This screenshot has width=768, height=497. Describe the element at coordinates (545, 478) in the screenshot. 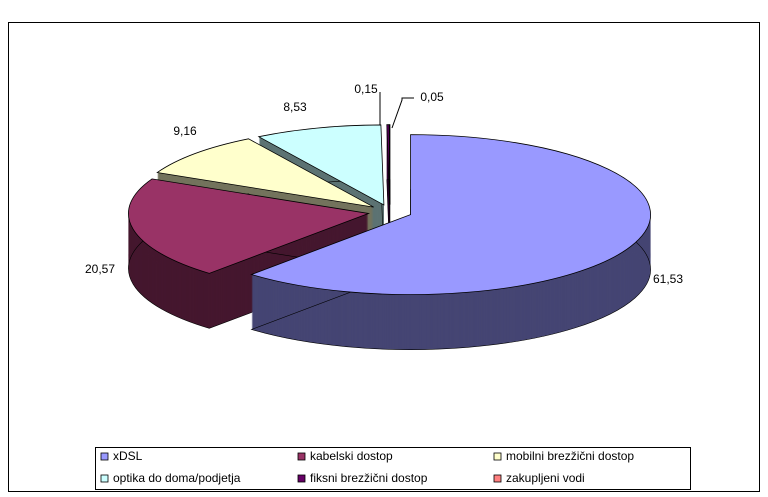

I see `legend-label: zakupljeni vodi` at that location.